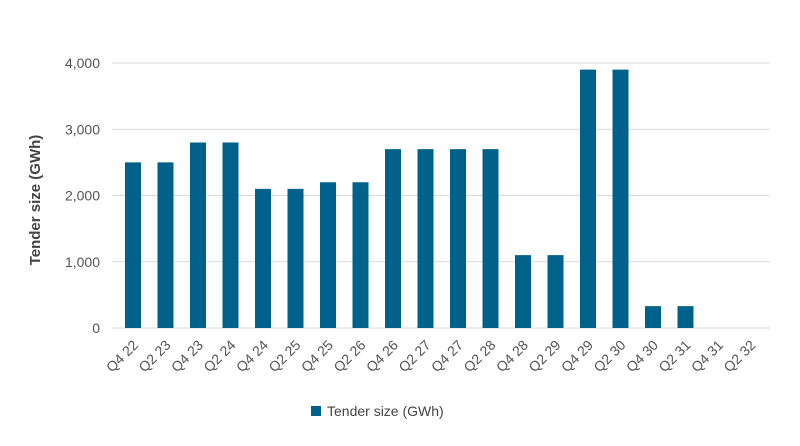  What do you see at coordinates (35, 200) in the screenshot?
I see `y-axis-label: Tender size (GWh)` at bounding box center [35, 200].